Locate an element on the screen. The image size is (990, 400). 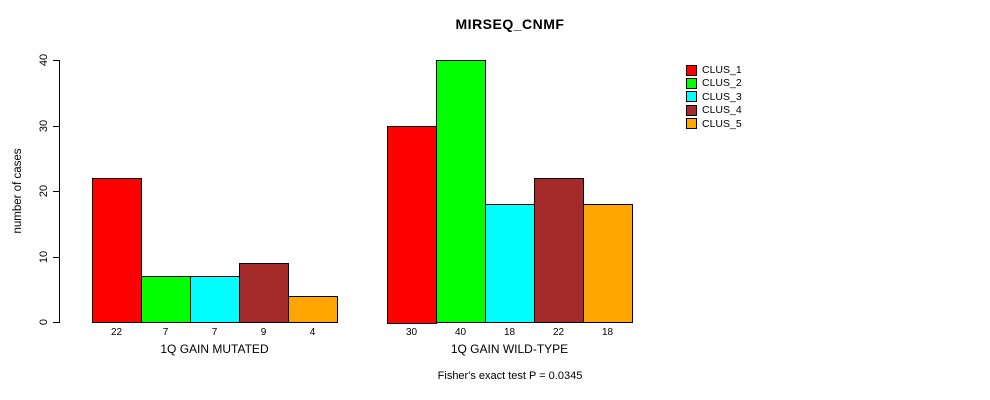
bar-clus_4-group2 is located at coordinates (559, 250).